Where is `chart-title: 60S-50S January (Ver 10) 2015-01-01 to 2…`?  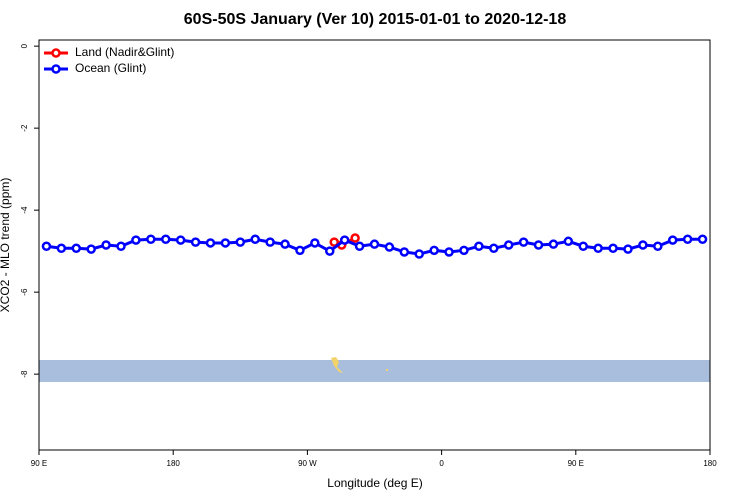
chart-title: 60S-50S January (Ver 10) 2015-01-01 to 2… is located at coordinates (375, 19).